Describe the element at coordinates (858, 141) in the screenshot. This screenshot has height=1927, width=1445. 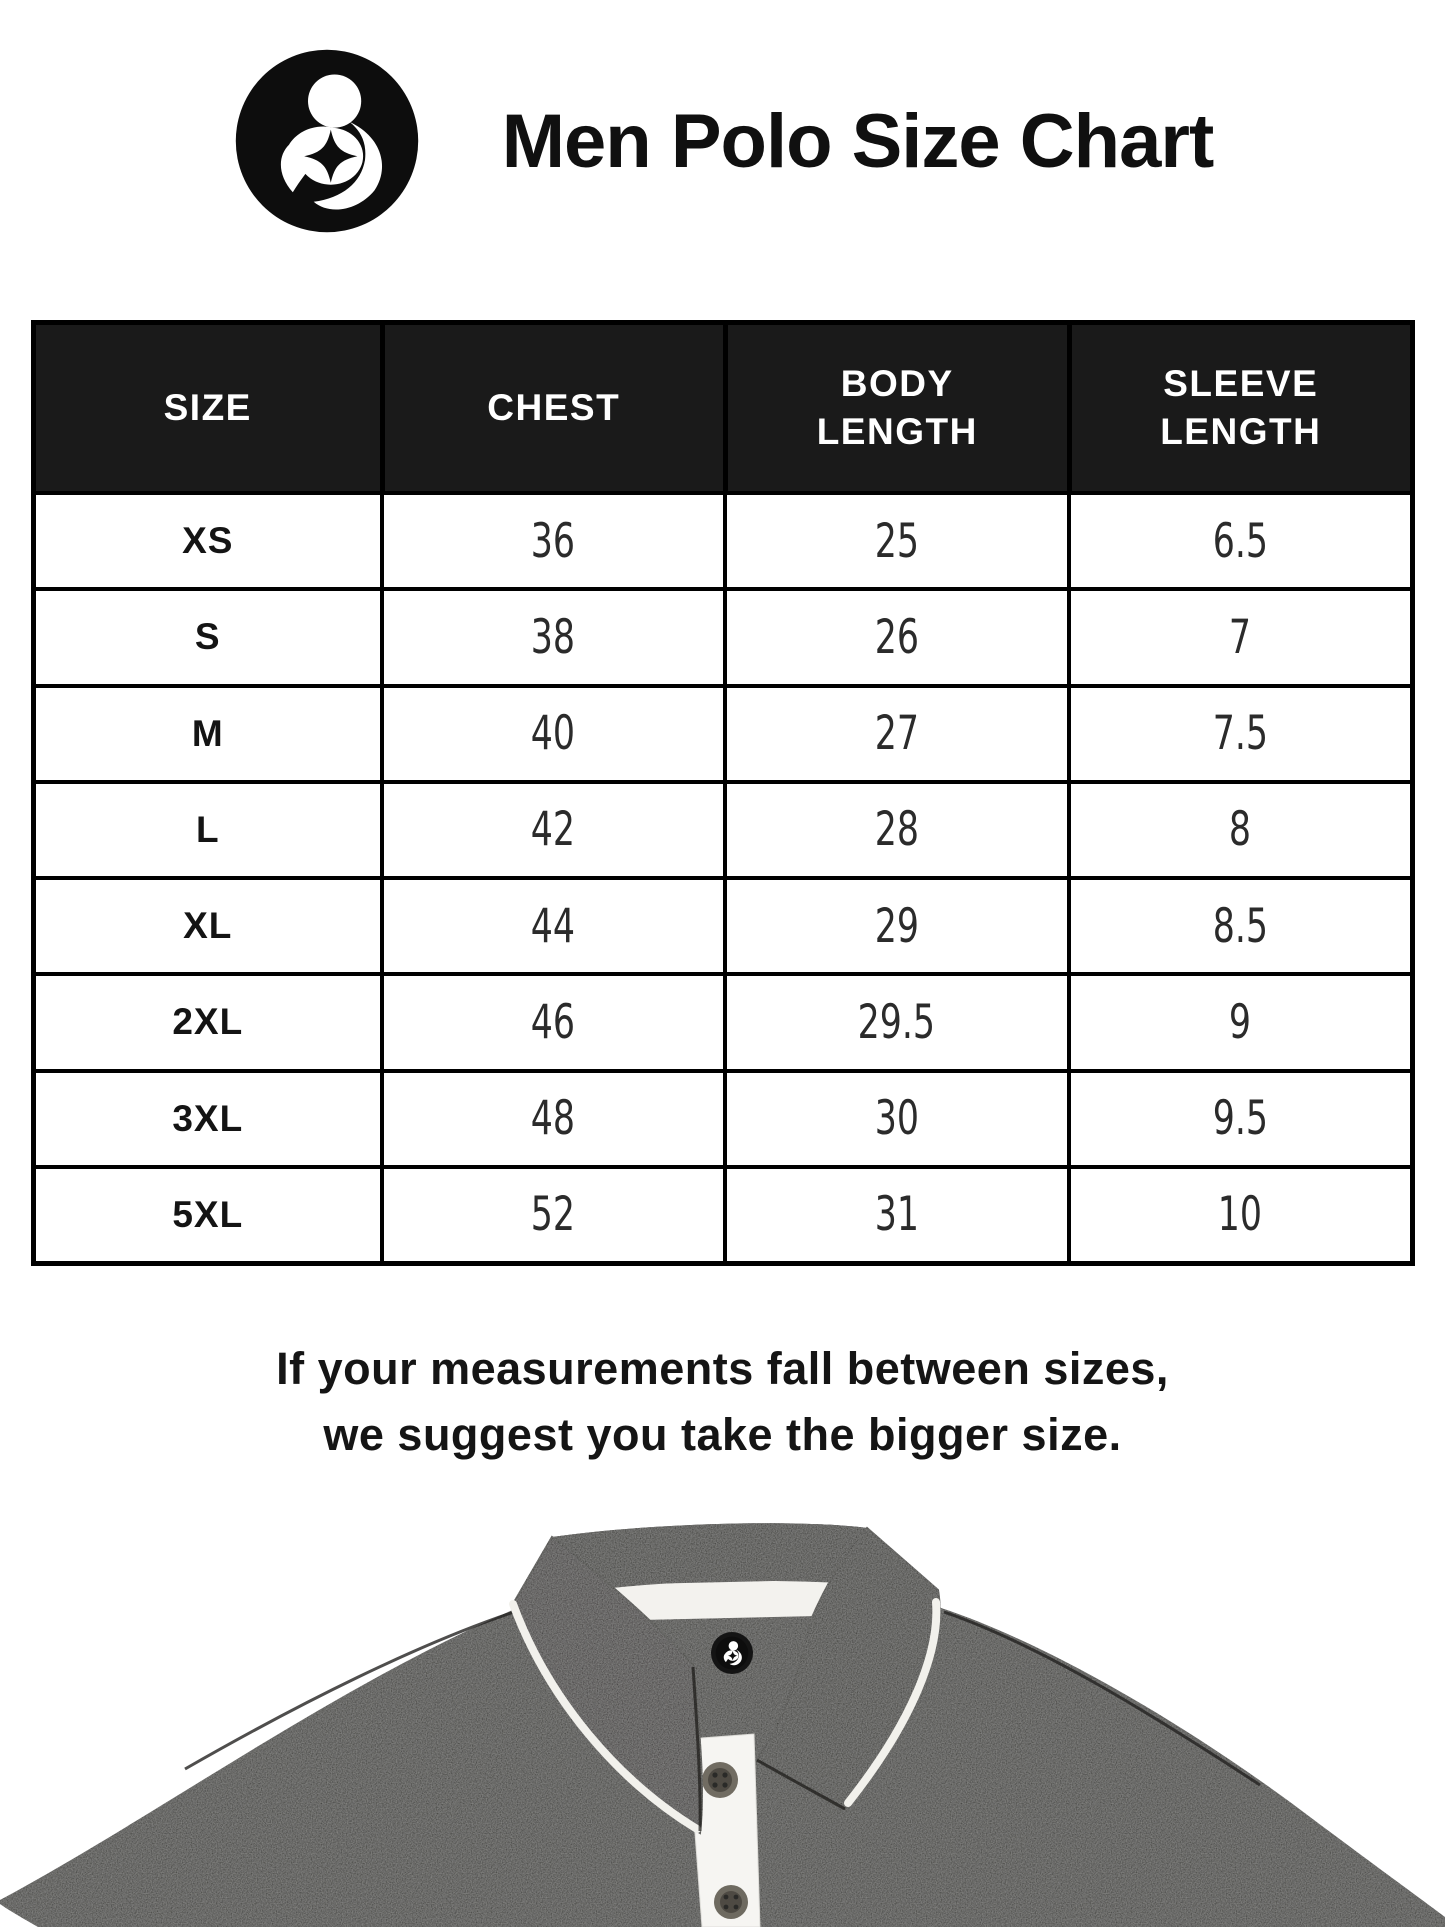
I see `page-title: Men Polo Size Chart` at that location.